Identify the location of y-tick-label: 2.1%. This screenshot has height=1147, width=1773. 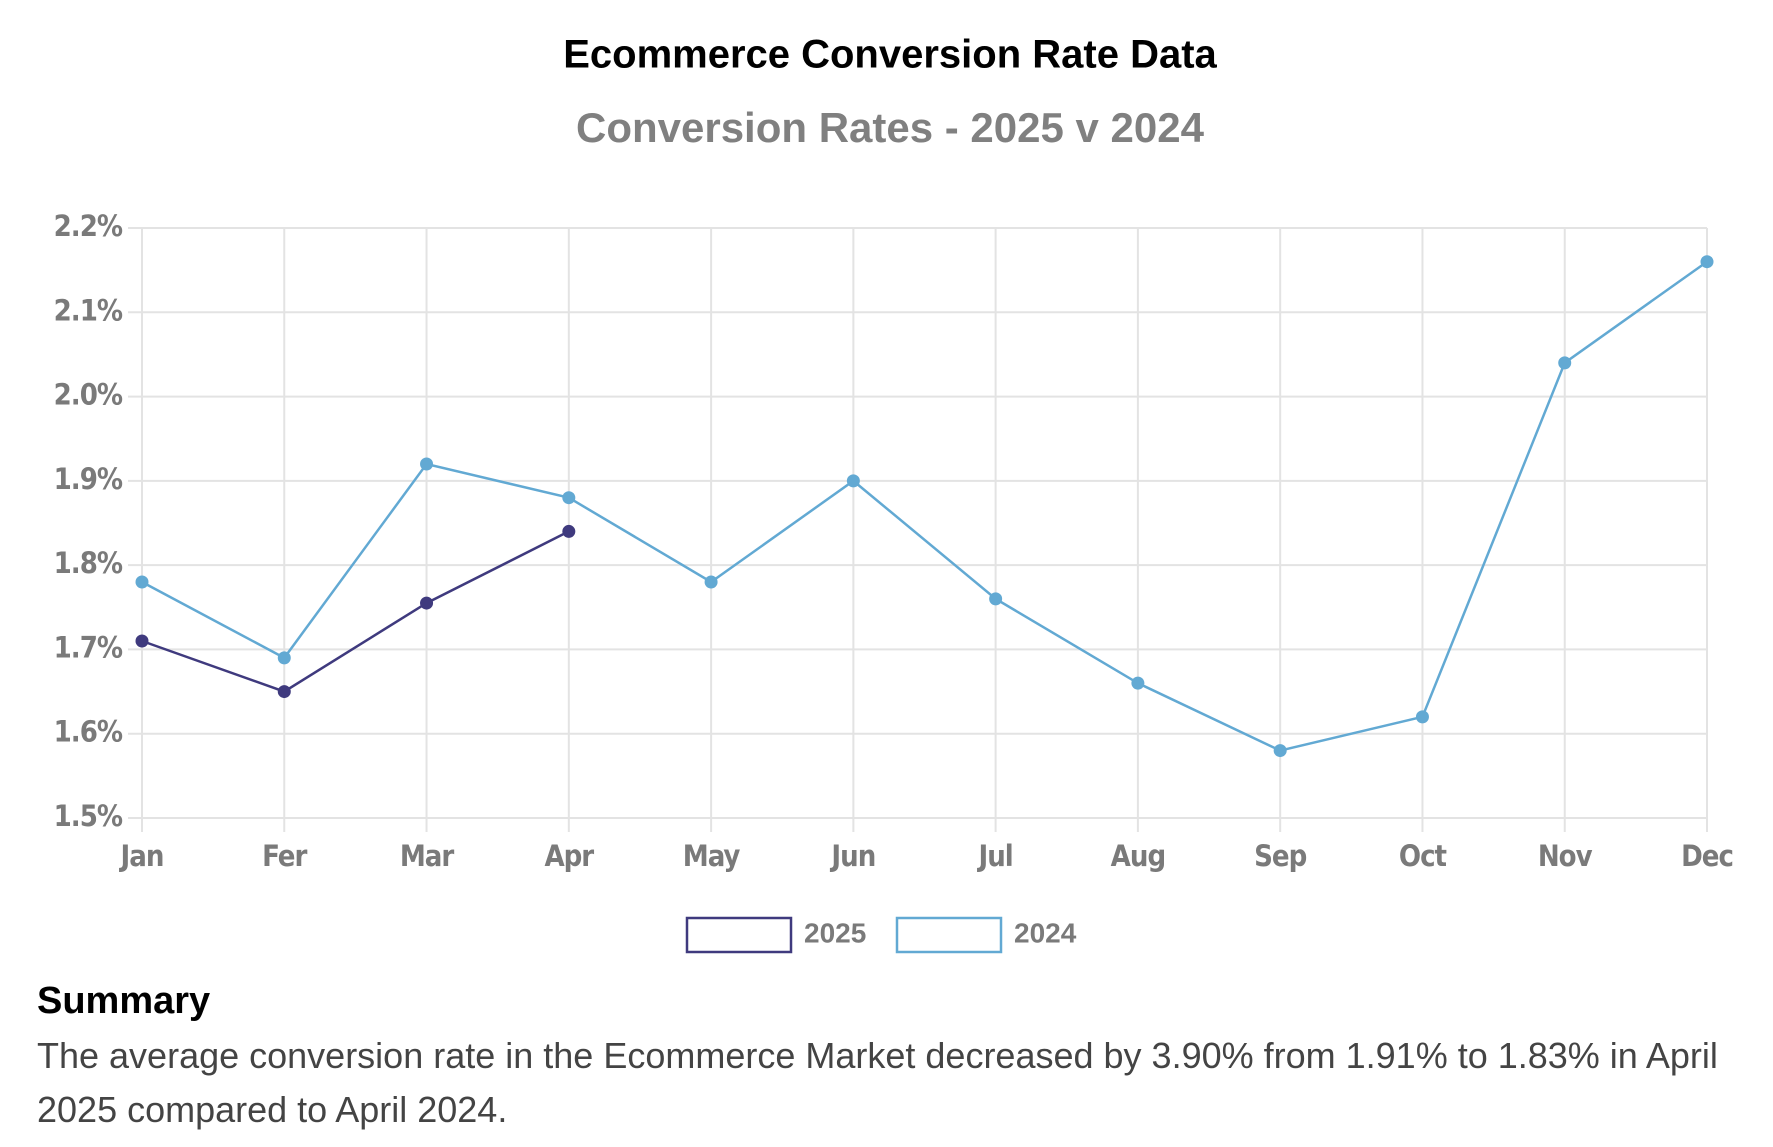
(88, 310).